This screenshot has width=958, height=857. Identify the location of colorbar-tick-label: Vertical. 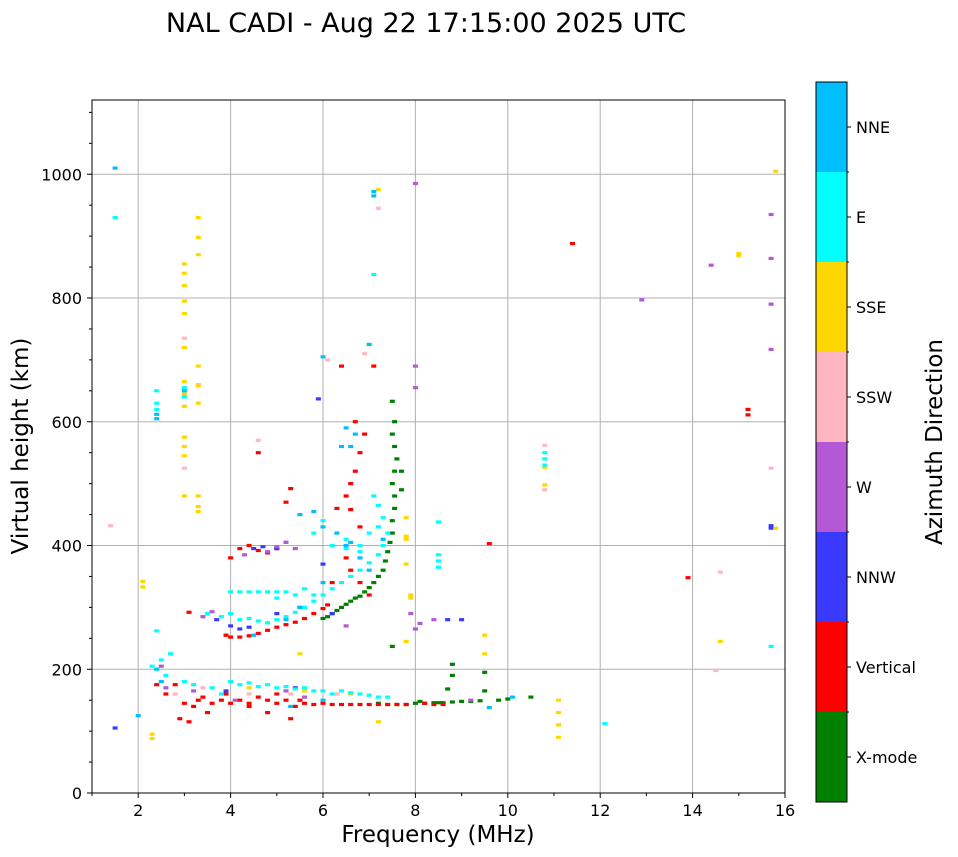
(886, 667).